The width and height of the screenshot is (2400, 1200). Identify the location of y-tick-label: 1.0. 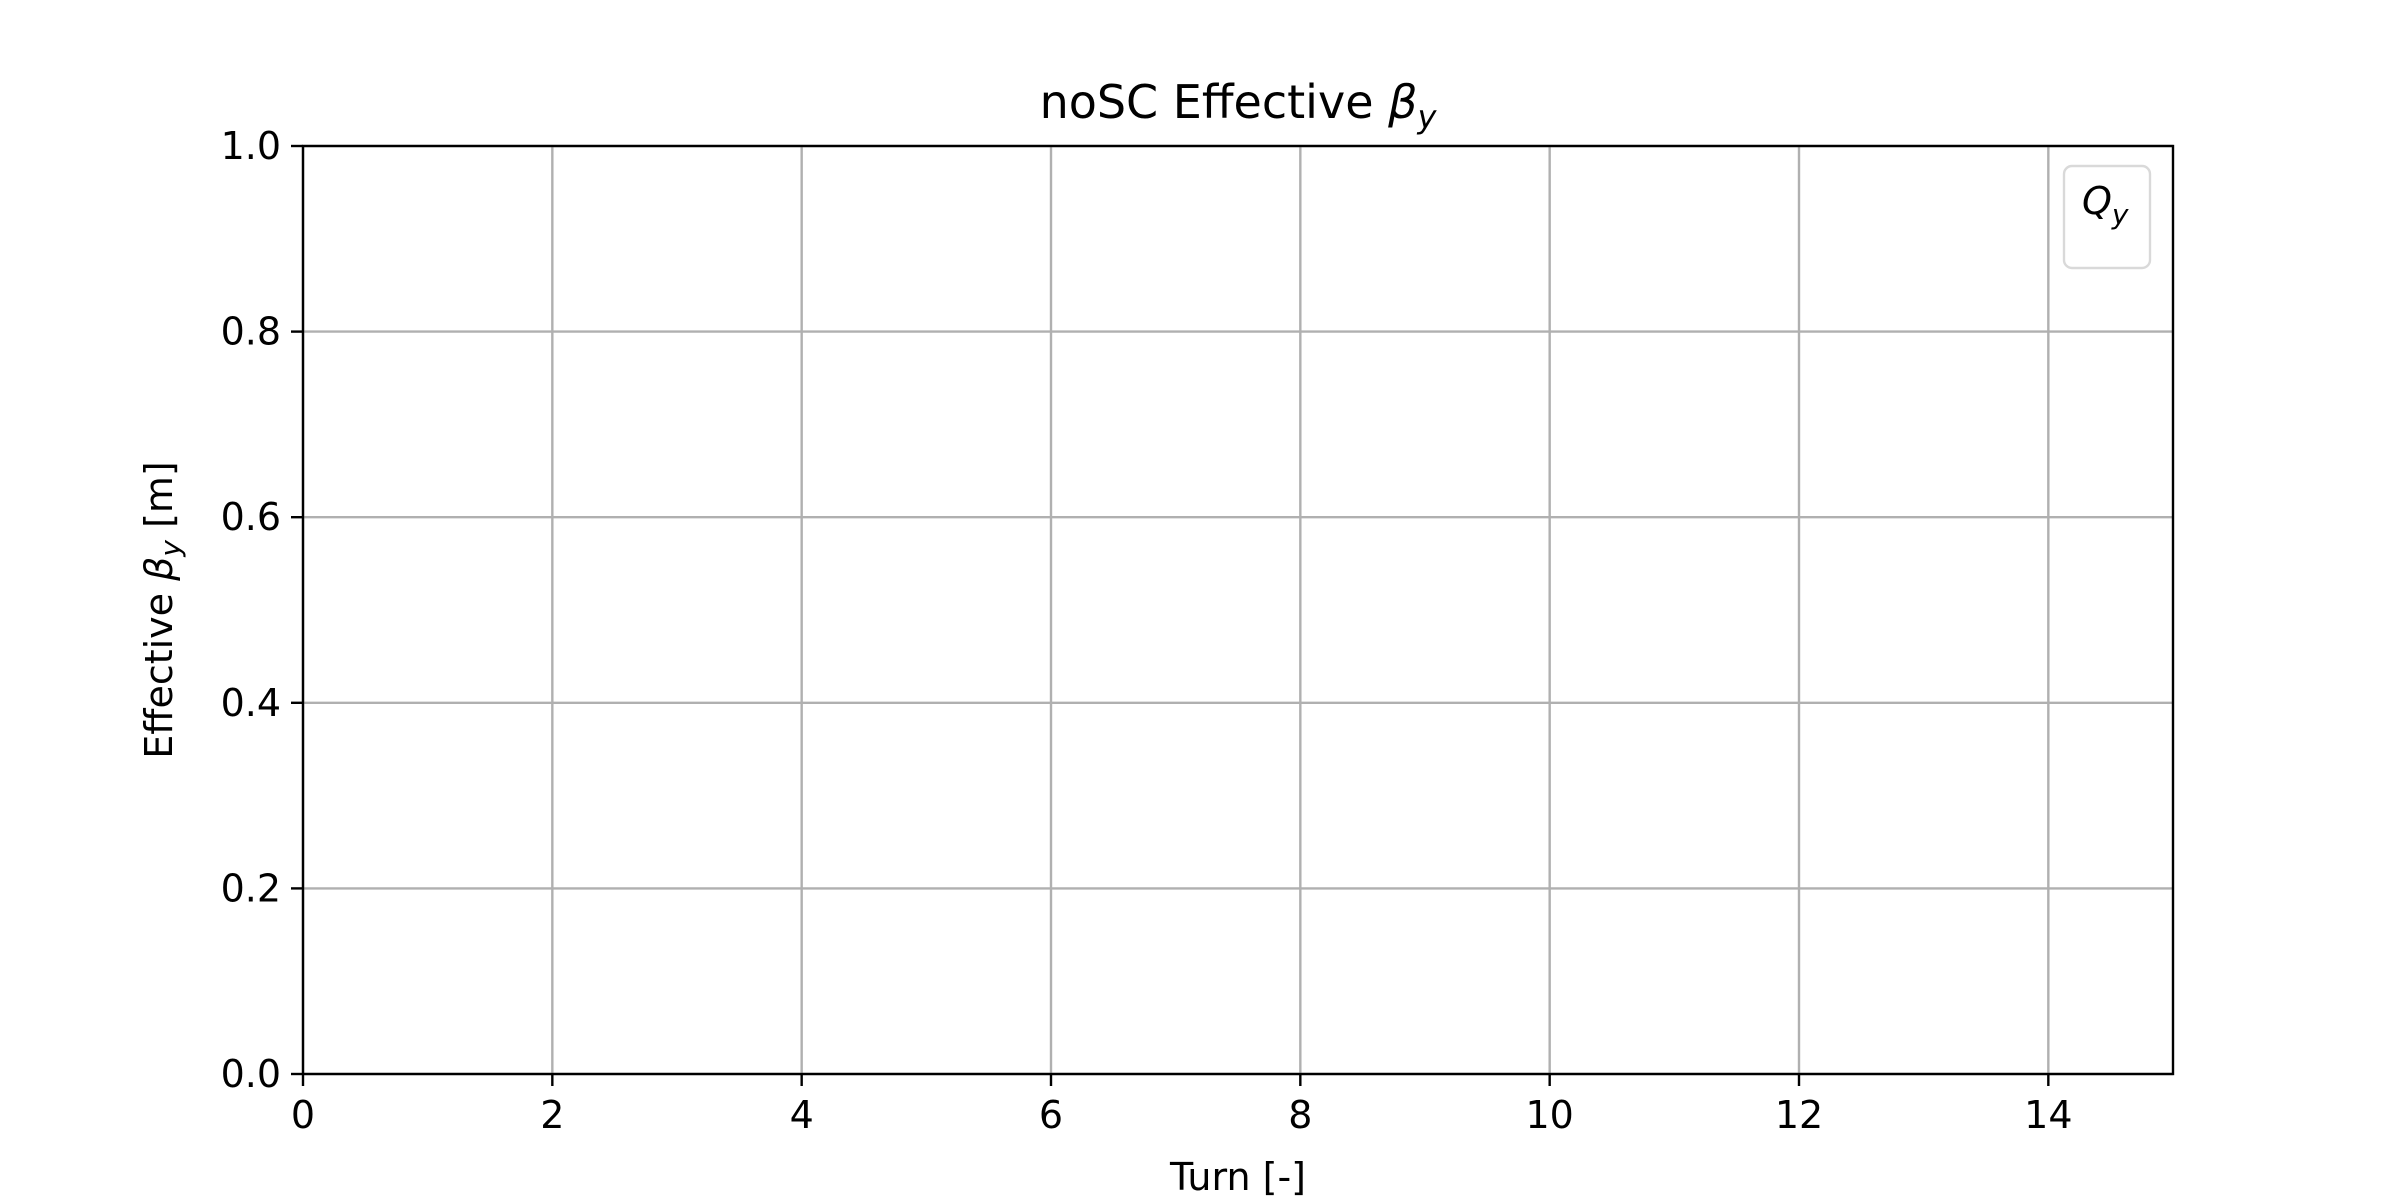
(251, 146).